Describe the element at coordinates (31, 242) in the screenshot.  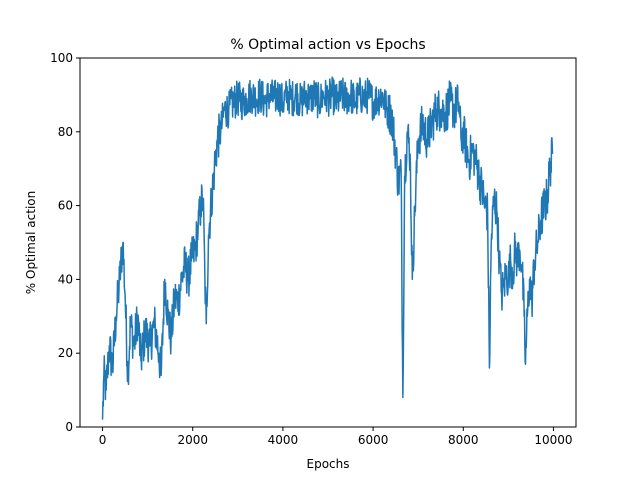
I see `y-axis-label: % Optimal action` at that location.